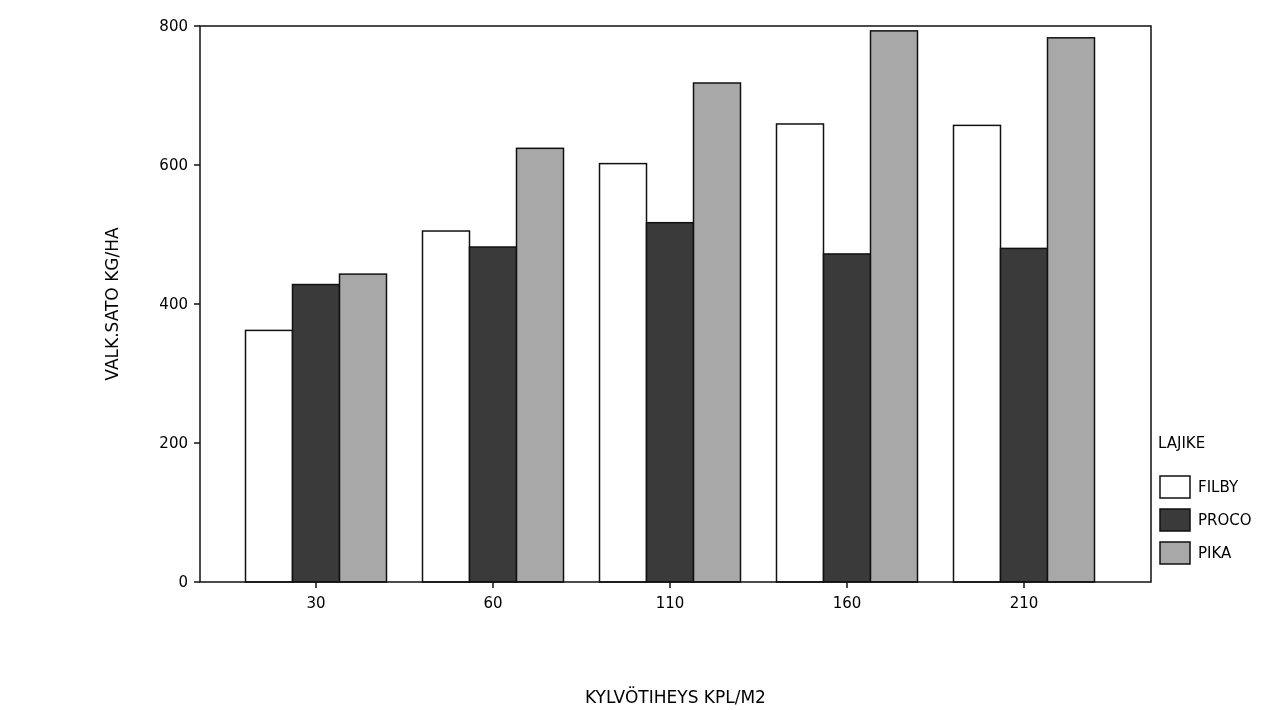 Image resolution: width=1287 pixels, height=710 pixels. I want to click on x-tick-label: 160, so click(847, 603).